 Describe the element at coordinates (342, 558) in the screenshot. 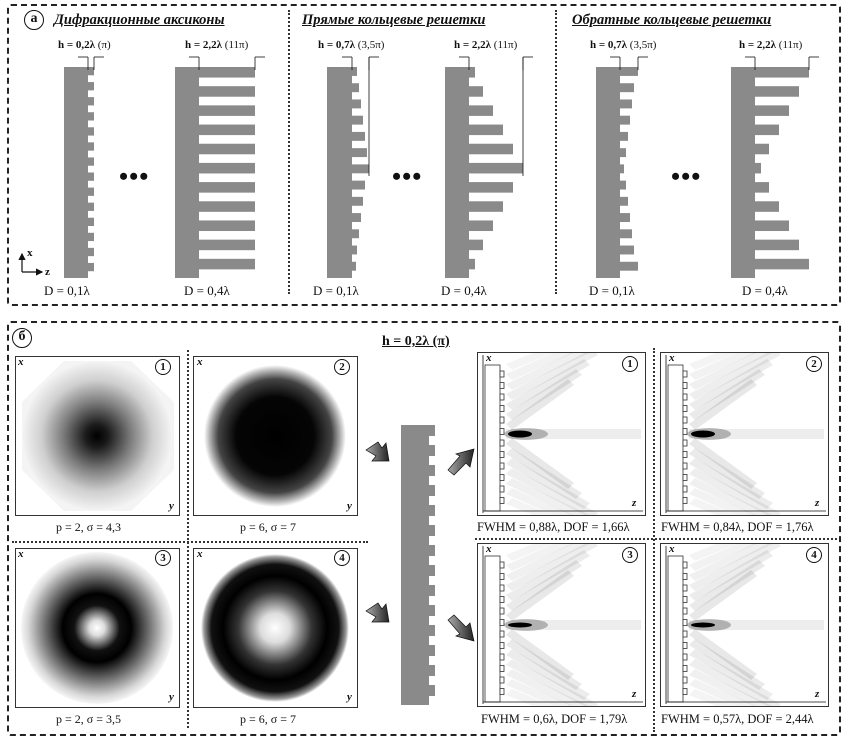

I see `beam-number-4: 4` at that location.